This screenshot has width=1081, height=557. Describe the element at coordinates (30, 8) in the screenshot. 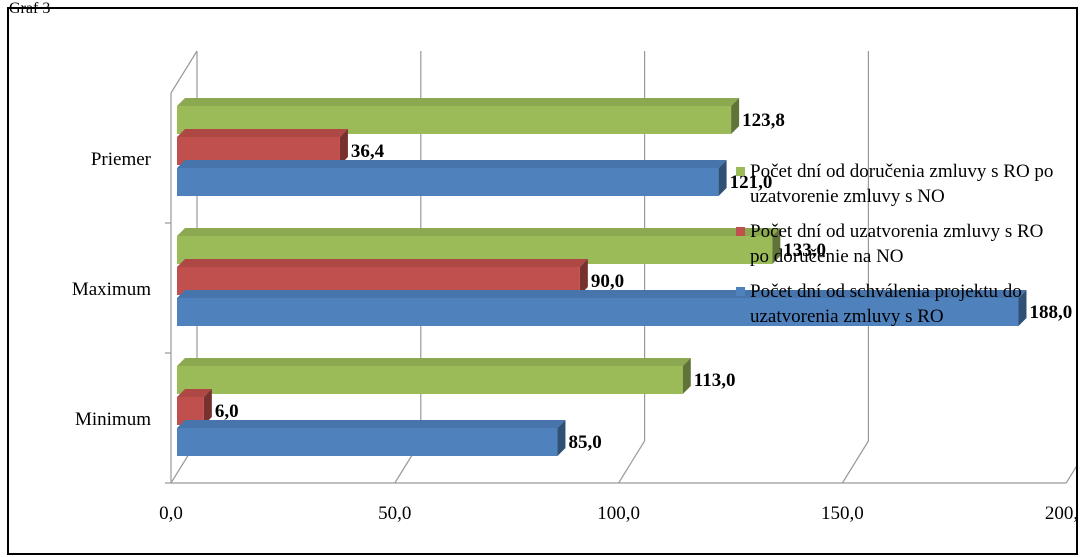

I see `chart-corner-label: Graf 3` at that location.